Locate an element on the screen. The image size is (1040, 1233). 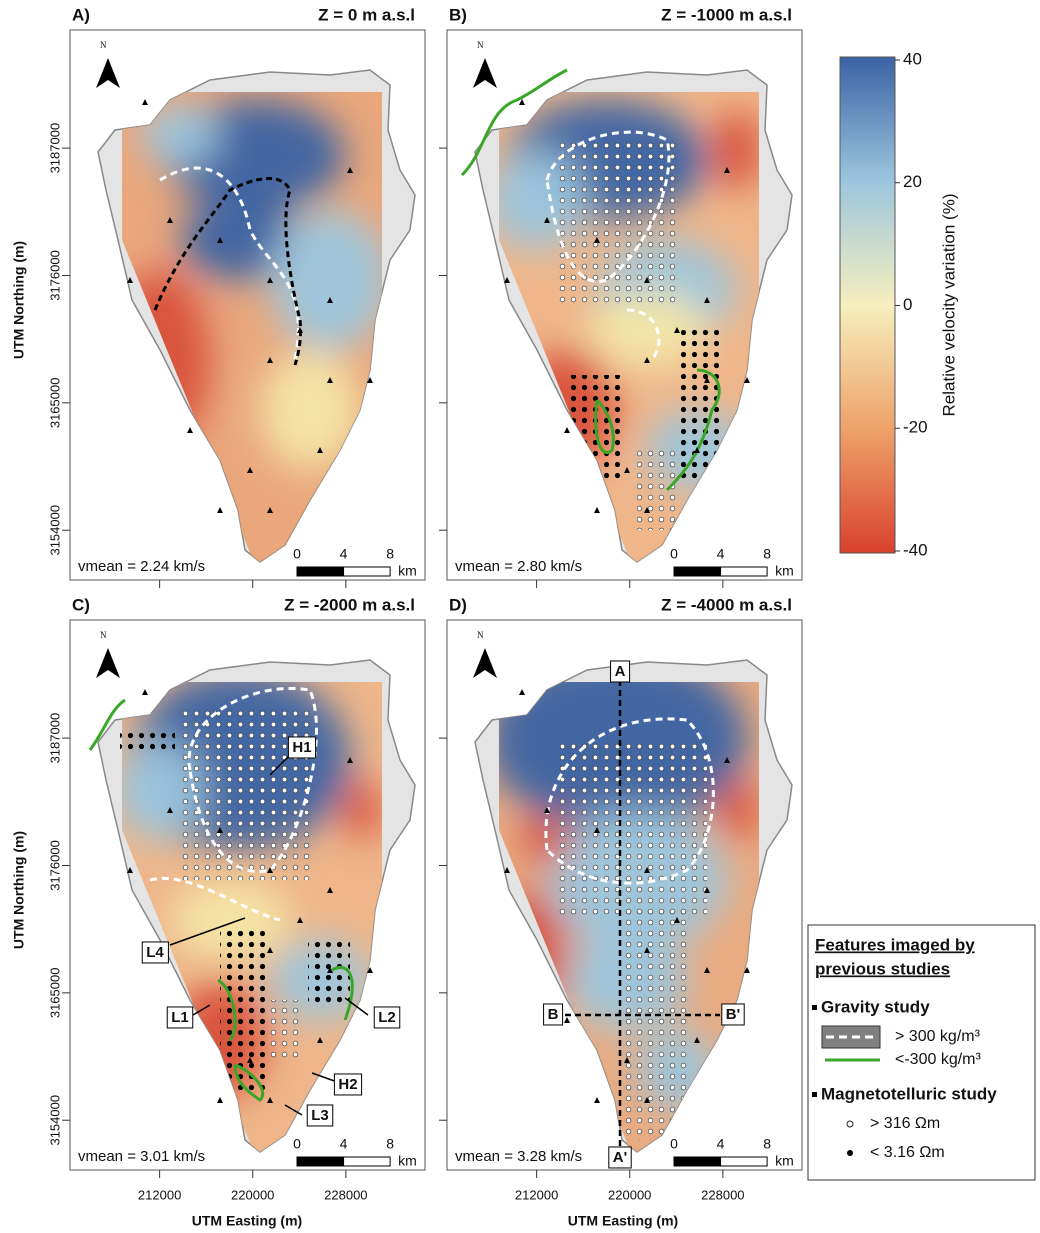
annotation-label: H2 is located at coordinates (347, 1084).